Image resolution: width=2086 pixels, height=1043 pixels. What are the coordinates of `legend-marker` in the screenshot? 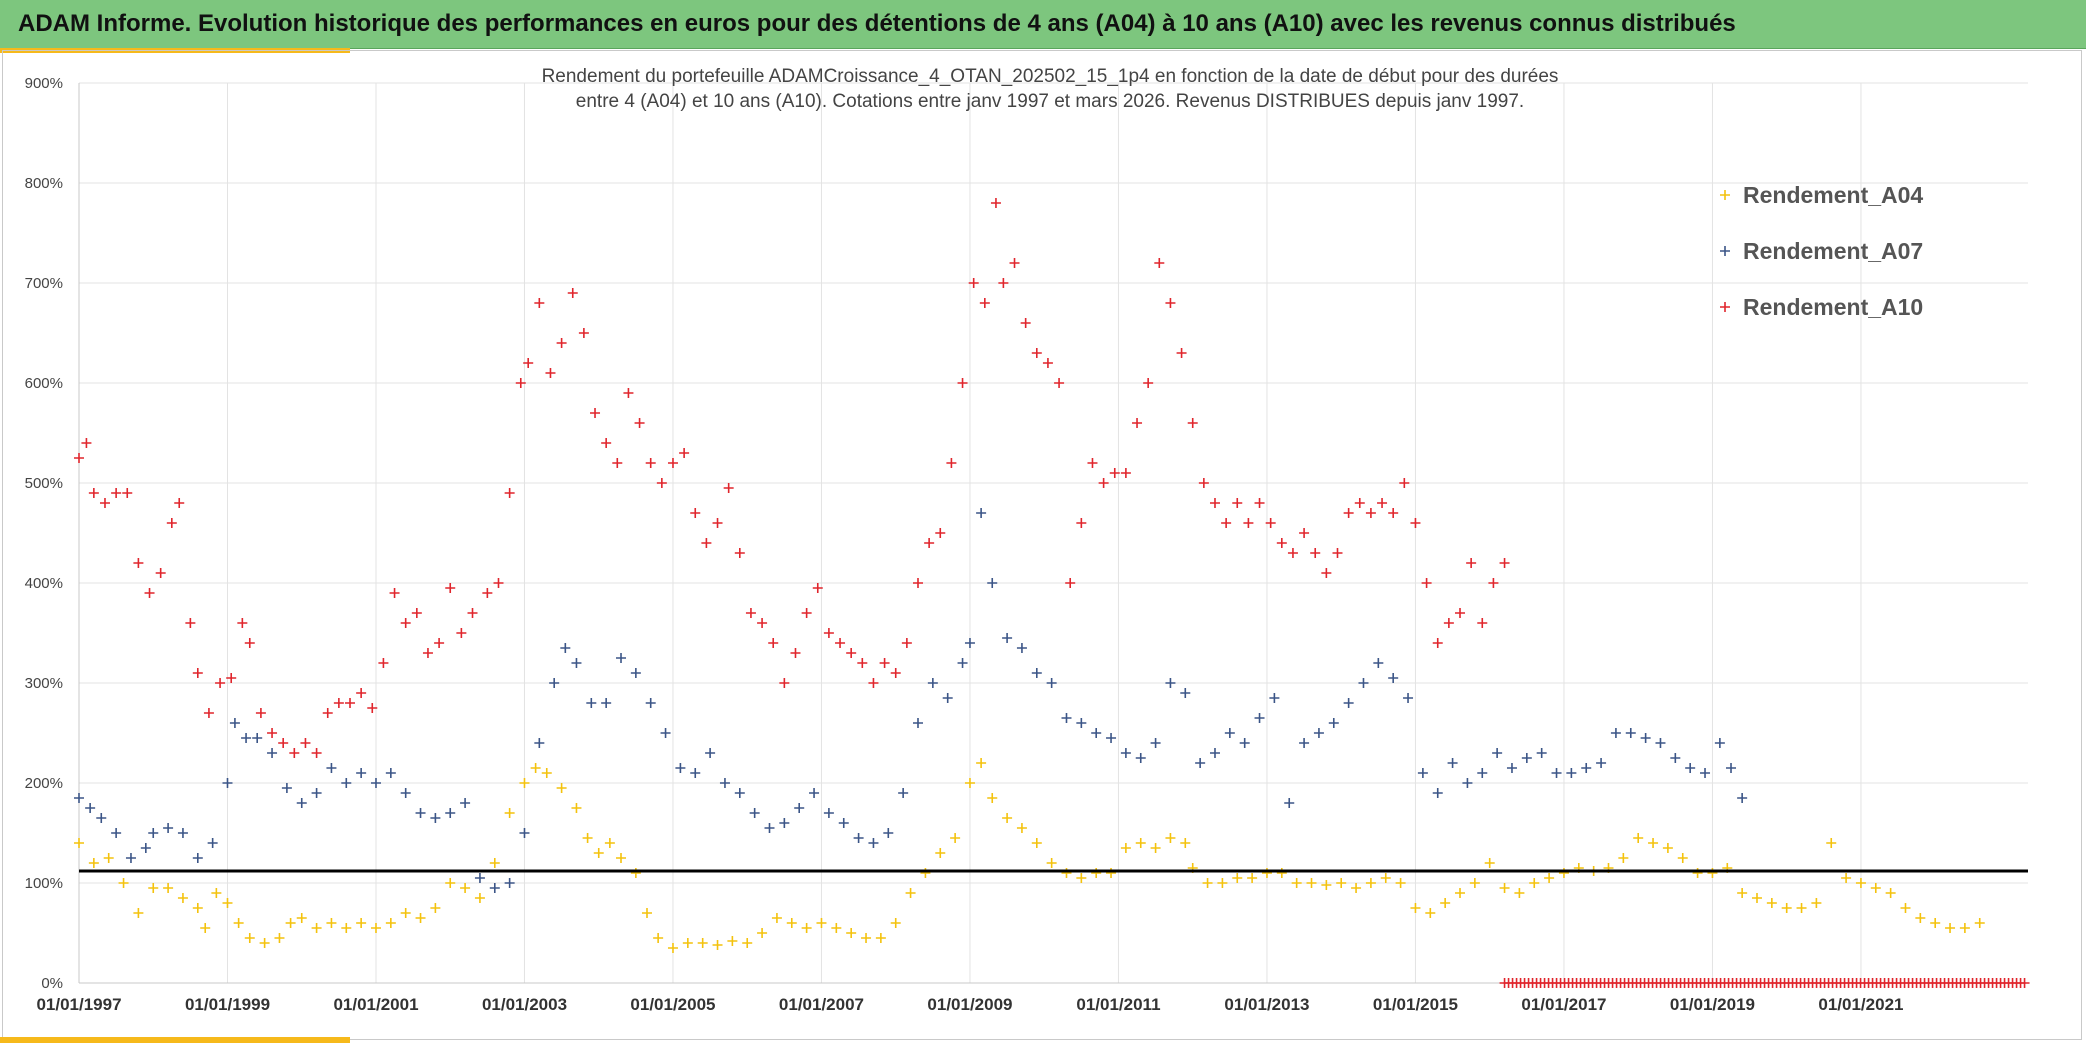 It's located at (1725, 251).